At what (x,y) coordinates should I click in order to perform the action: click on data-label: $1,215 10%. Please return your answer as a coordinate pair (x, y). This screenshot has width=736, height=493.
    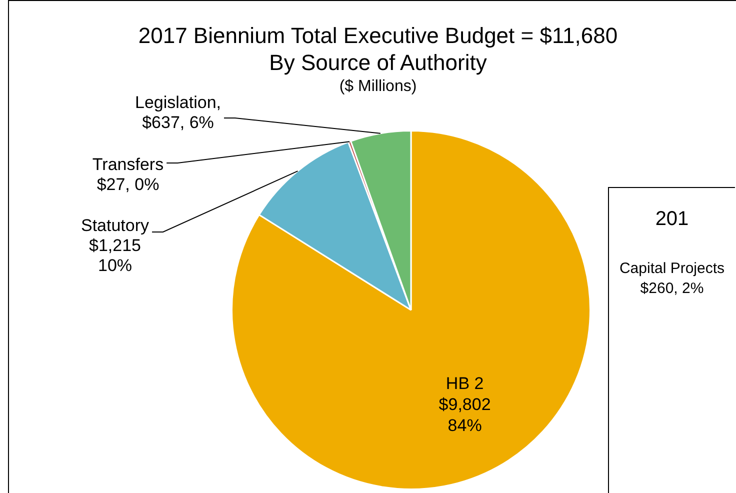
    Looking at the image, I should click on (115, 256).